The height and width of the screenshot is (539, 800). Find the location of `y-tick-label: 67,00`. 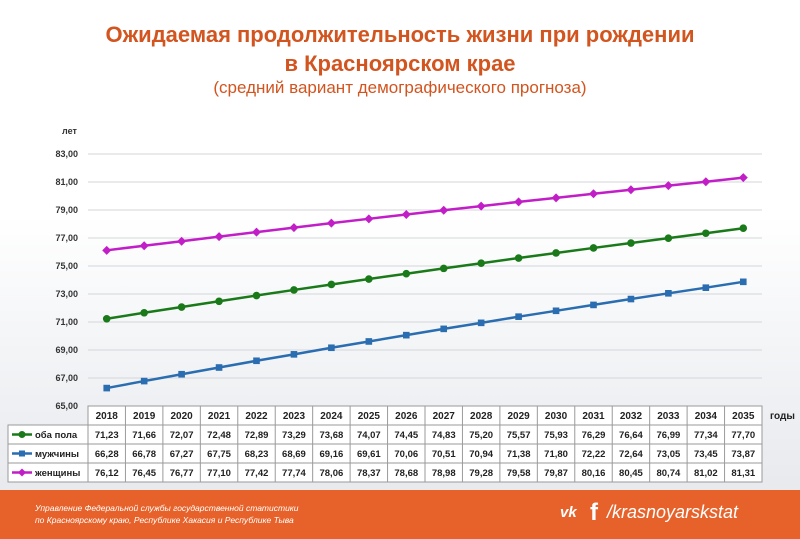

y-tick-label: 67,00 is located at coordinates (66, 378).